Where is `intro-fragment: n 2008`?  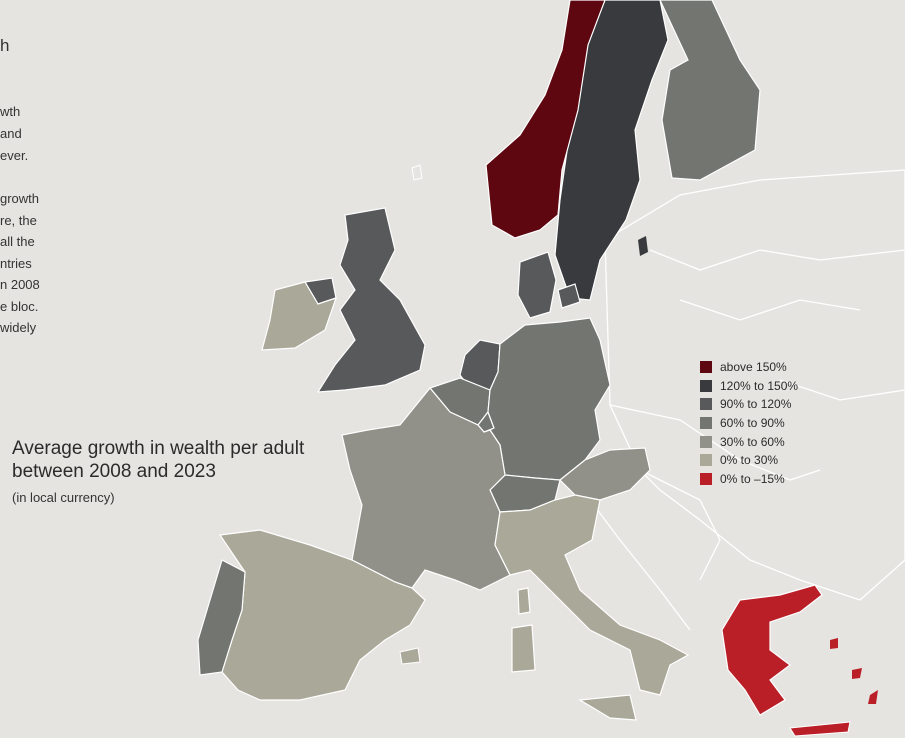
intro-fragment: n 2008 is located at coordinates (20, 284).